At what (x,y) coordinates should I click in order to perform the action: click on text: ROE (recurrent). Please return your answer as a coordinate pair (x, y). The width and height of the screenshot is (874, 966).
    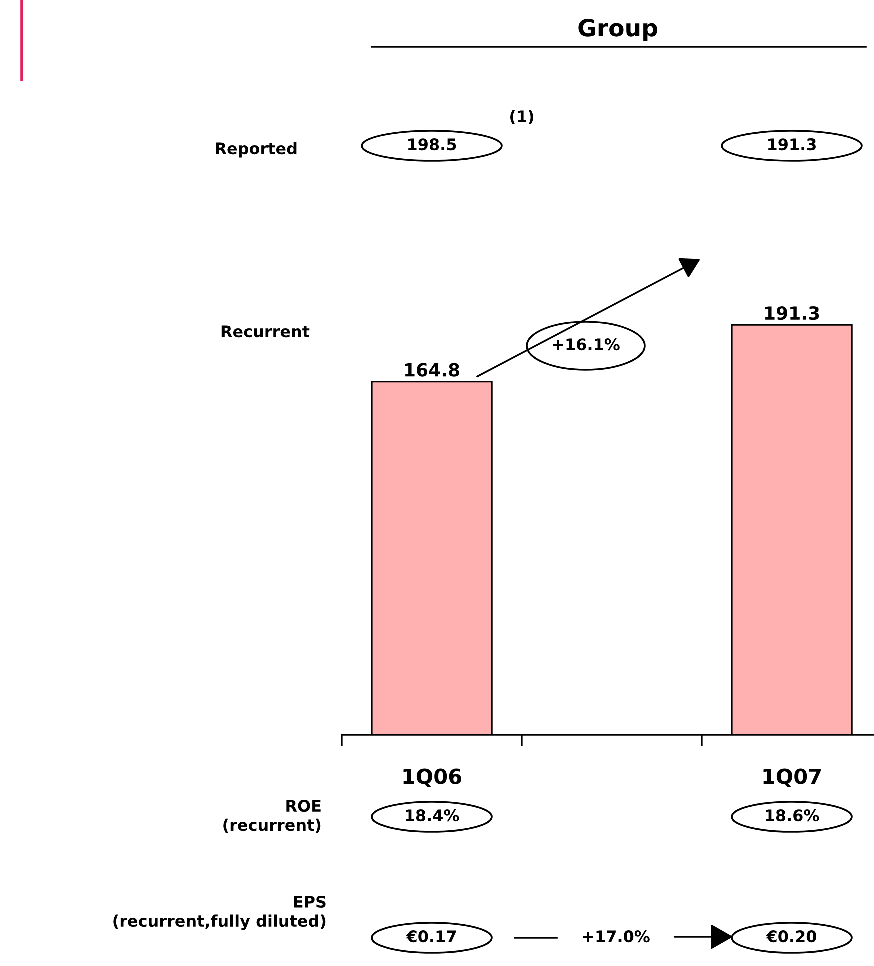
    Looking at the image, I should click on (272, 817).